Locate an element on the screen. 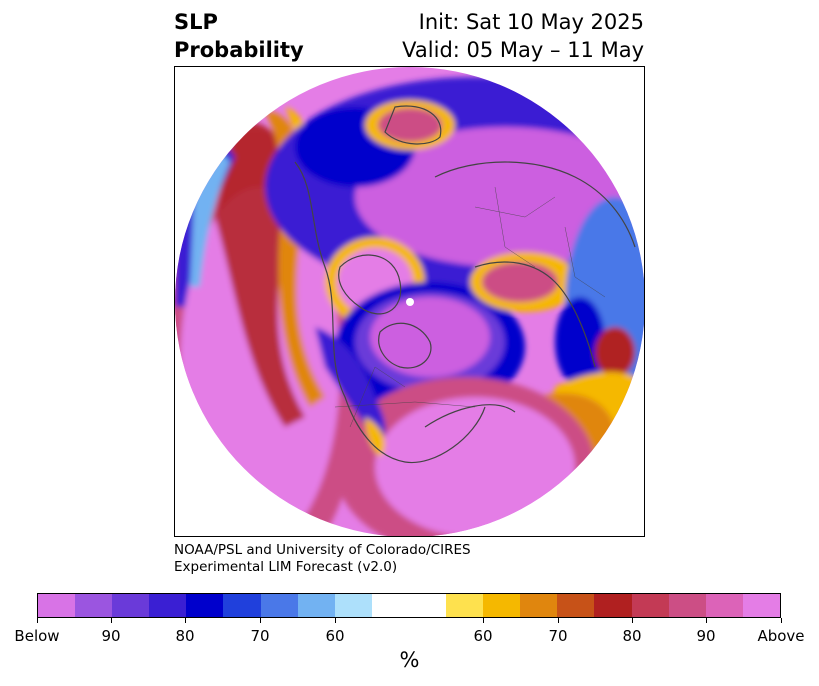 Image resolution: width=819 pixels, height=686 pixels. title-variable: SLP is located at coordinates (196, 22).